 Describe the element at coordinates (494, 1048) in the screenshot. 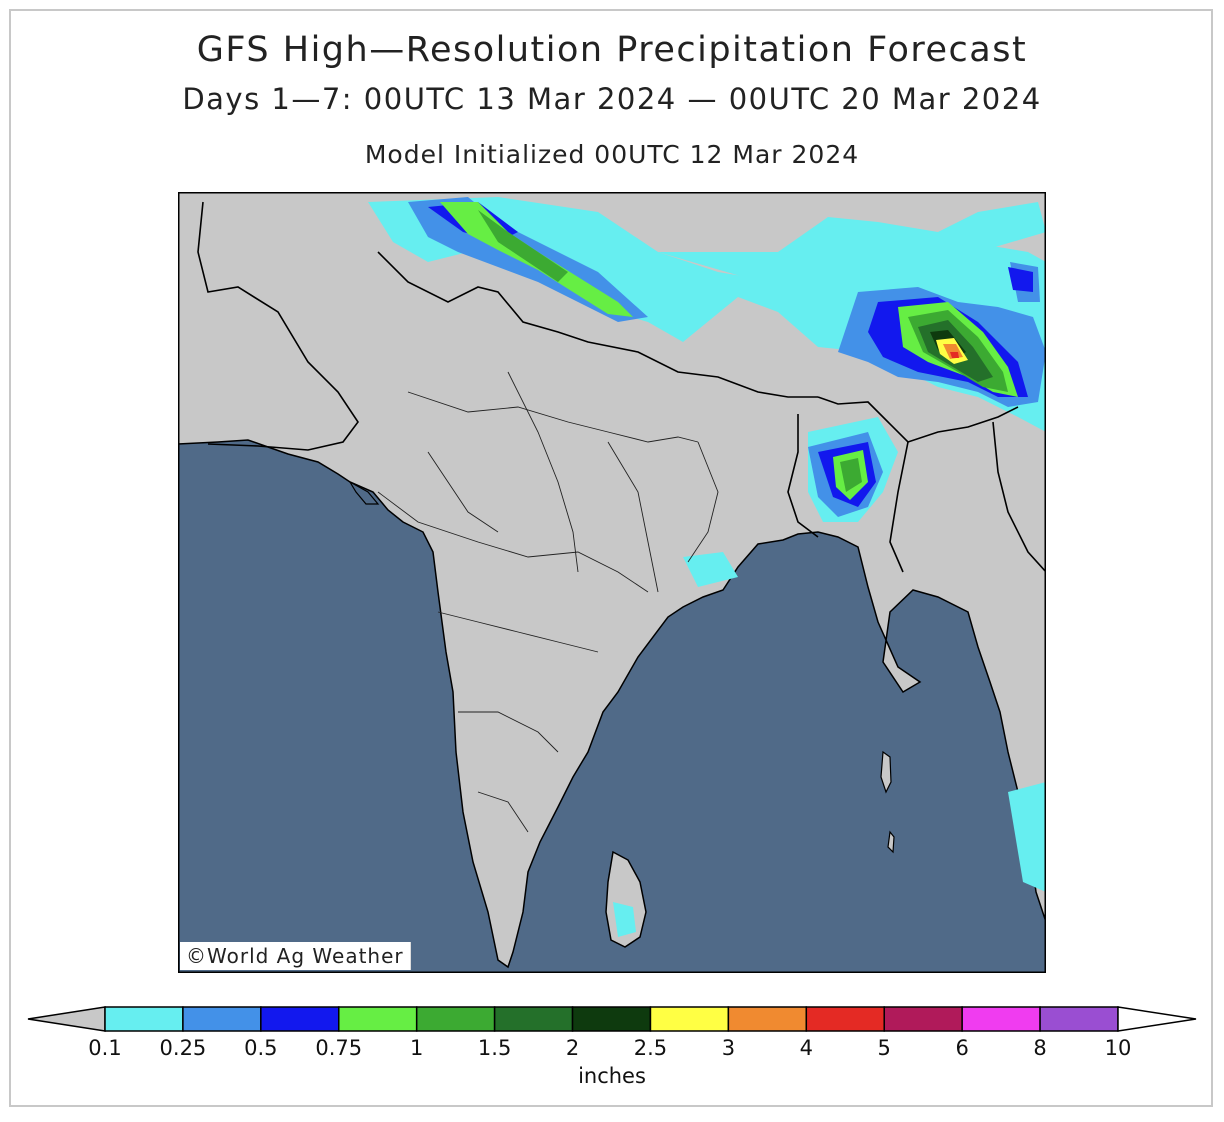

I see `legend-tick-label: 1.5` at that location.